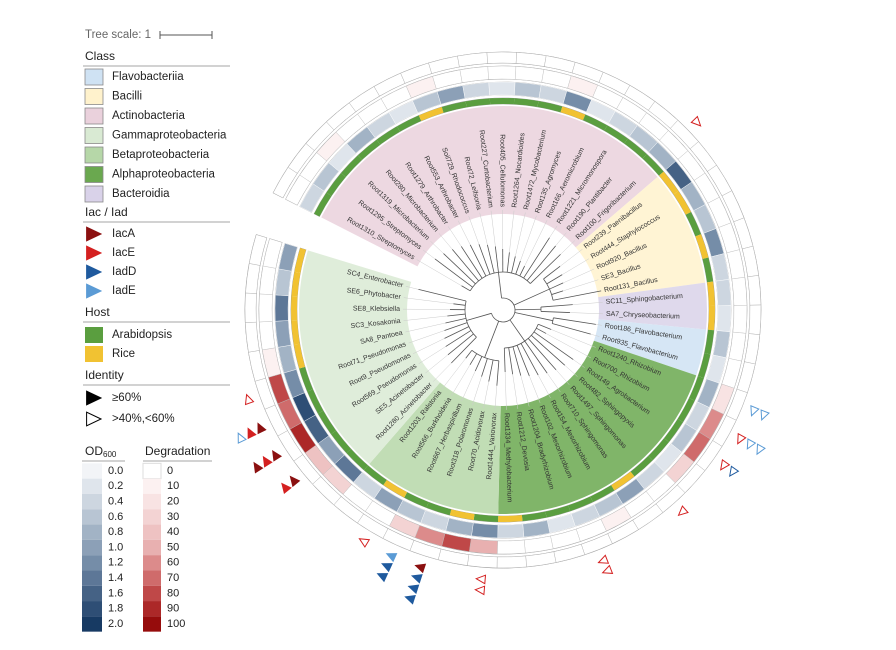 The image size is (896, 650). I want to click on degradation-tick-label: 100, so click(176, 624).